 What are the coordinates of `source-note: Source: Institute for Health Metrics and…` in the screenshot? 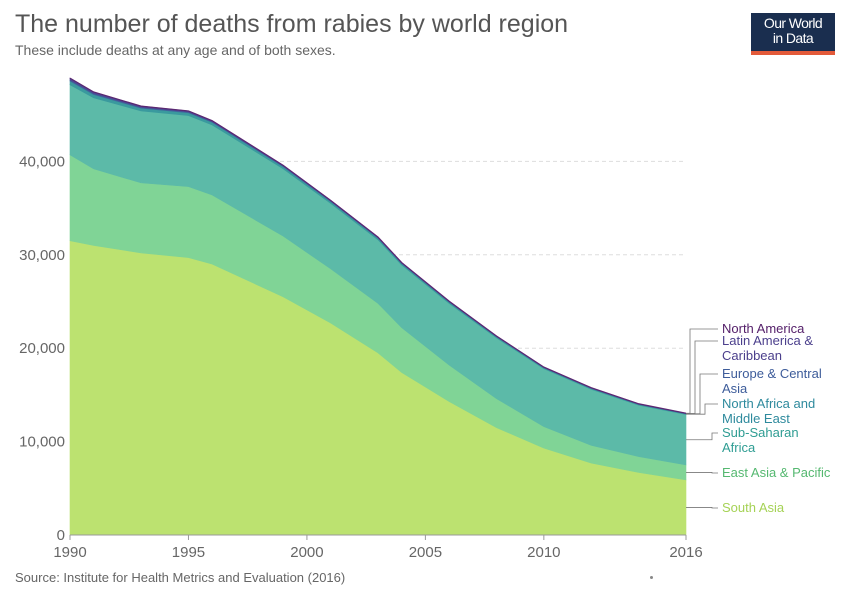 It's located at (180, 577).